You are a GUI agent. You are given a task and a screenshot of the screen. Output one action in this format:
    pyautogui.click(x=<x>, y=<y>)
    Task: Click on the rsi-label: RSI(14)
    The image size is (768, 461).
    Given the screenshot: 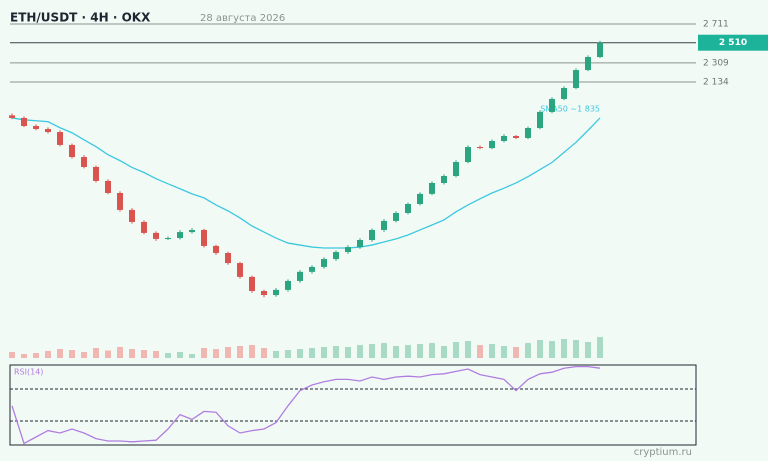 What is the action you would take?
    pyautogui.click(x=28, y=372)
    